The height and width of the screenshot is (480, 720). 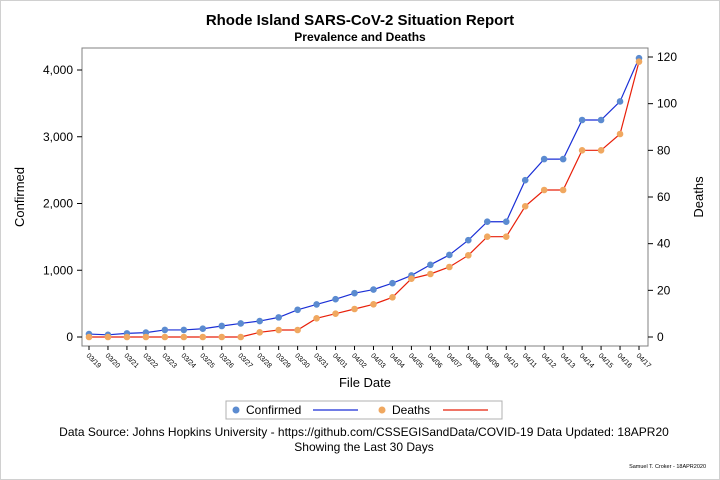 I want to click on left-tick-label: 0, so click(x=69, y=337).